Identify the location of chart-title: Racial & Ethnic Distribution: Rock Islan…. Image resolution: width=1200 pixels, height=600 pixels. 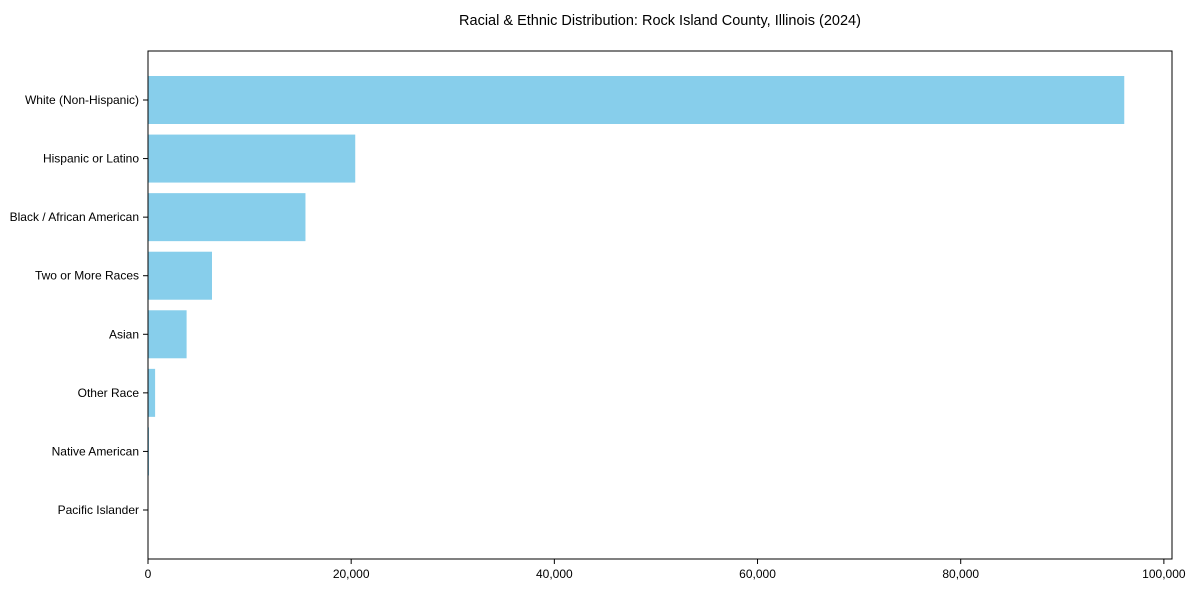
(660, 21).